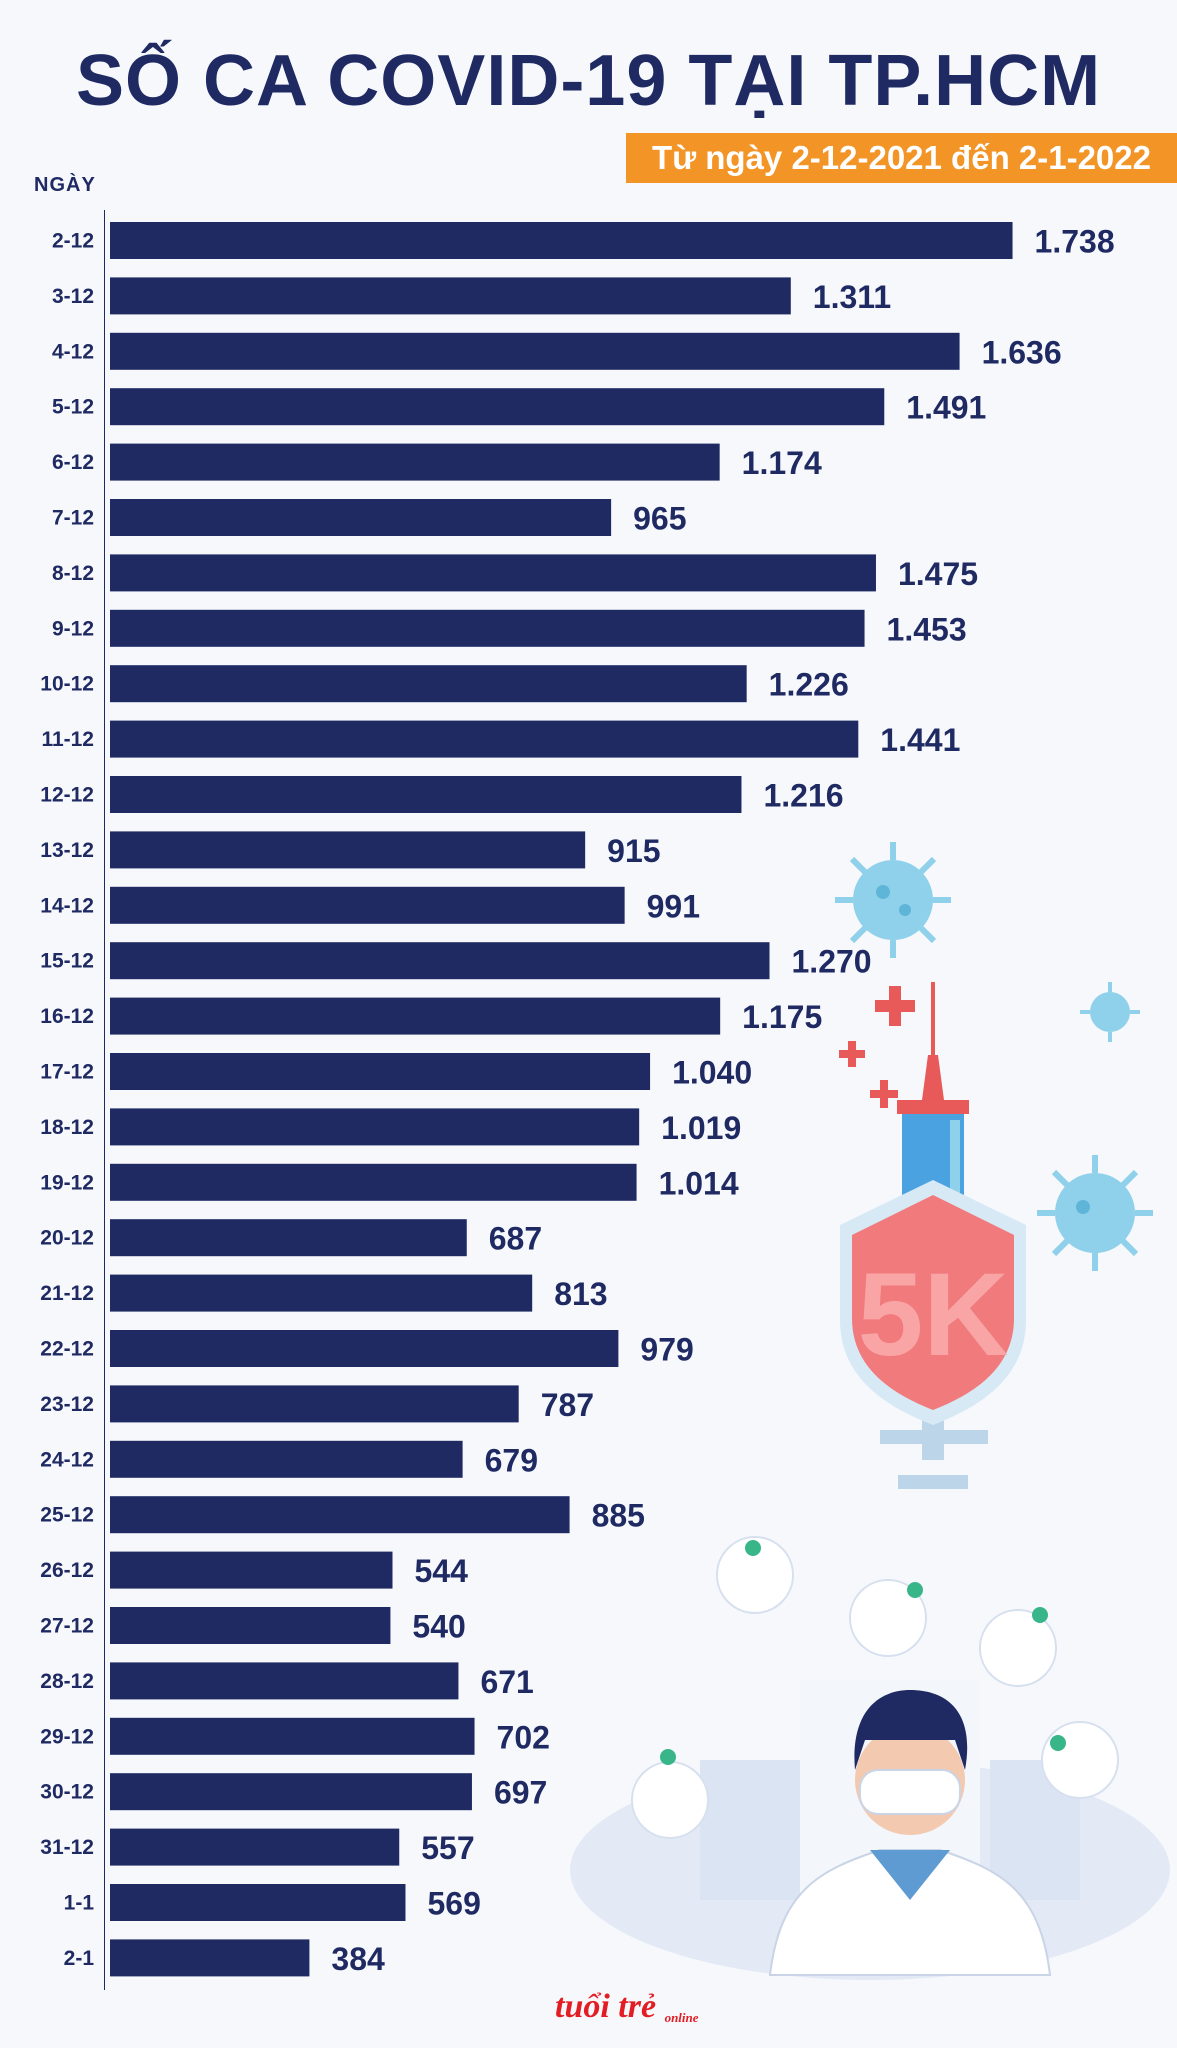  What do you see at coordinates (67, 1681) in the screenshot?
I see `category-label: 28-12` at bounding box center [67, 1681].